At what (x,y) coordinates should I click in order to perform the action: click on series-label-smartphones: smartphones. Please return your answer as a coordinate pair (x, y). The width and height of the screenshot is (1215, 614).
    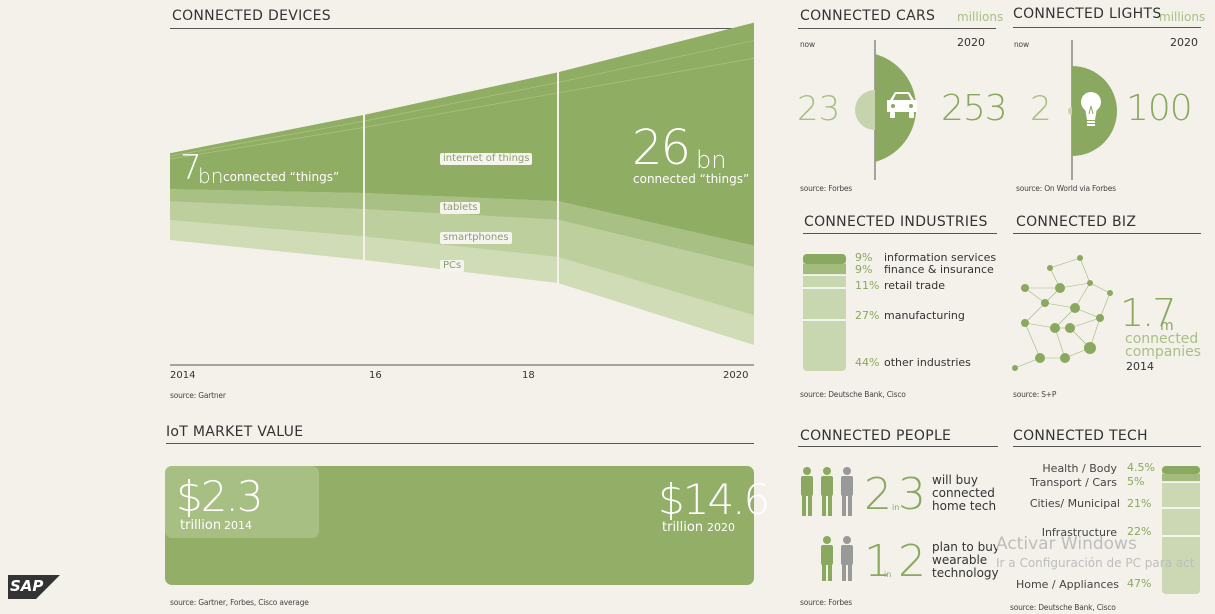
    Looking at the image, I should click on (476, 238).